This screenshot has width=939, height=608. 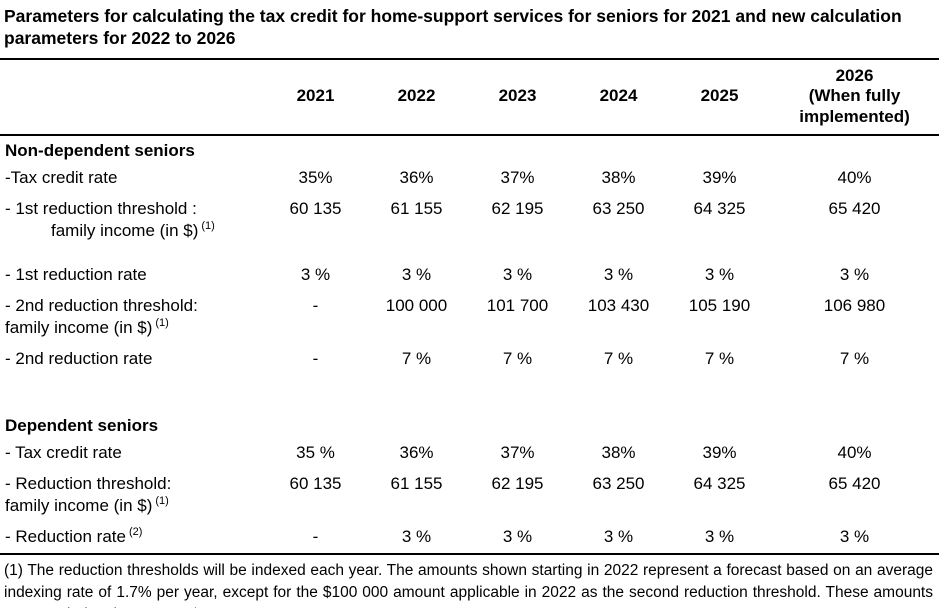 What do you see at coordinates (719, 96) in the screenshot?
I see `year-header-2025: 2025` at bounding box center [719, 96].